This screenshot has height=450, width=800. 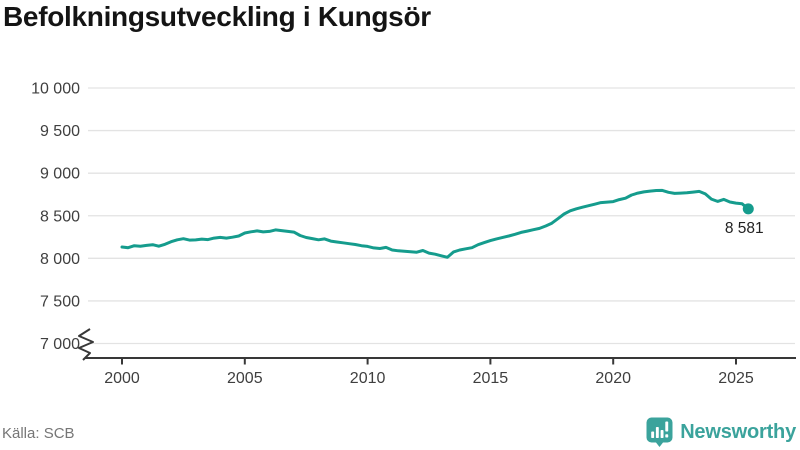 What do you see at coordinates (736, 378) in the screenshot?
I see `x-tick-label: 2025` at bounding box center [736, 378].